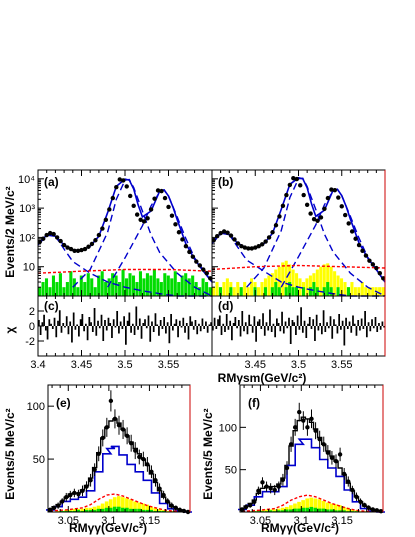 The width and height of the screenshot is (415, 537). What do you see at coordinates (29, 268) in the screenshot?
I see `y-tick-label-a: 10` at bounding box center [29, 268].